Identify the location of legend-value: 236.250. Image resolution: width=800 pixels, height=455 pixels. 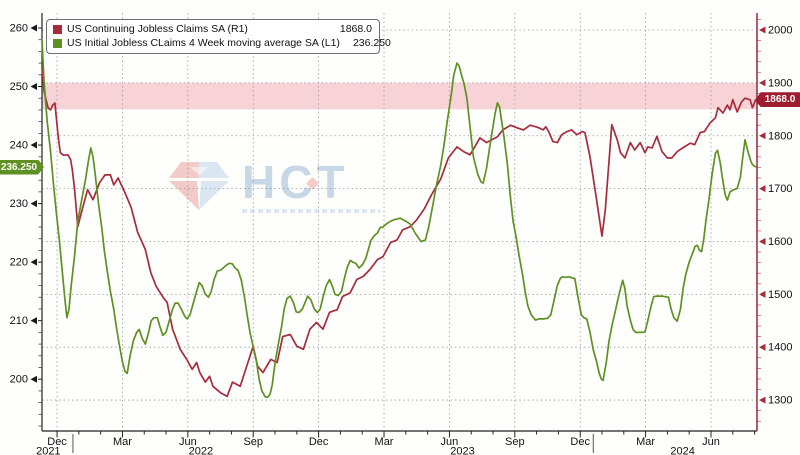
(371, 43).